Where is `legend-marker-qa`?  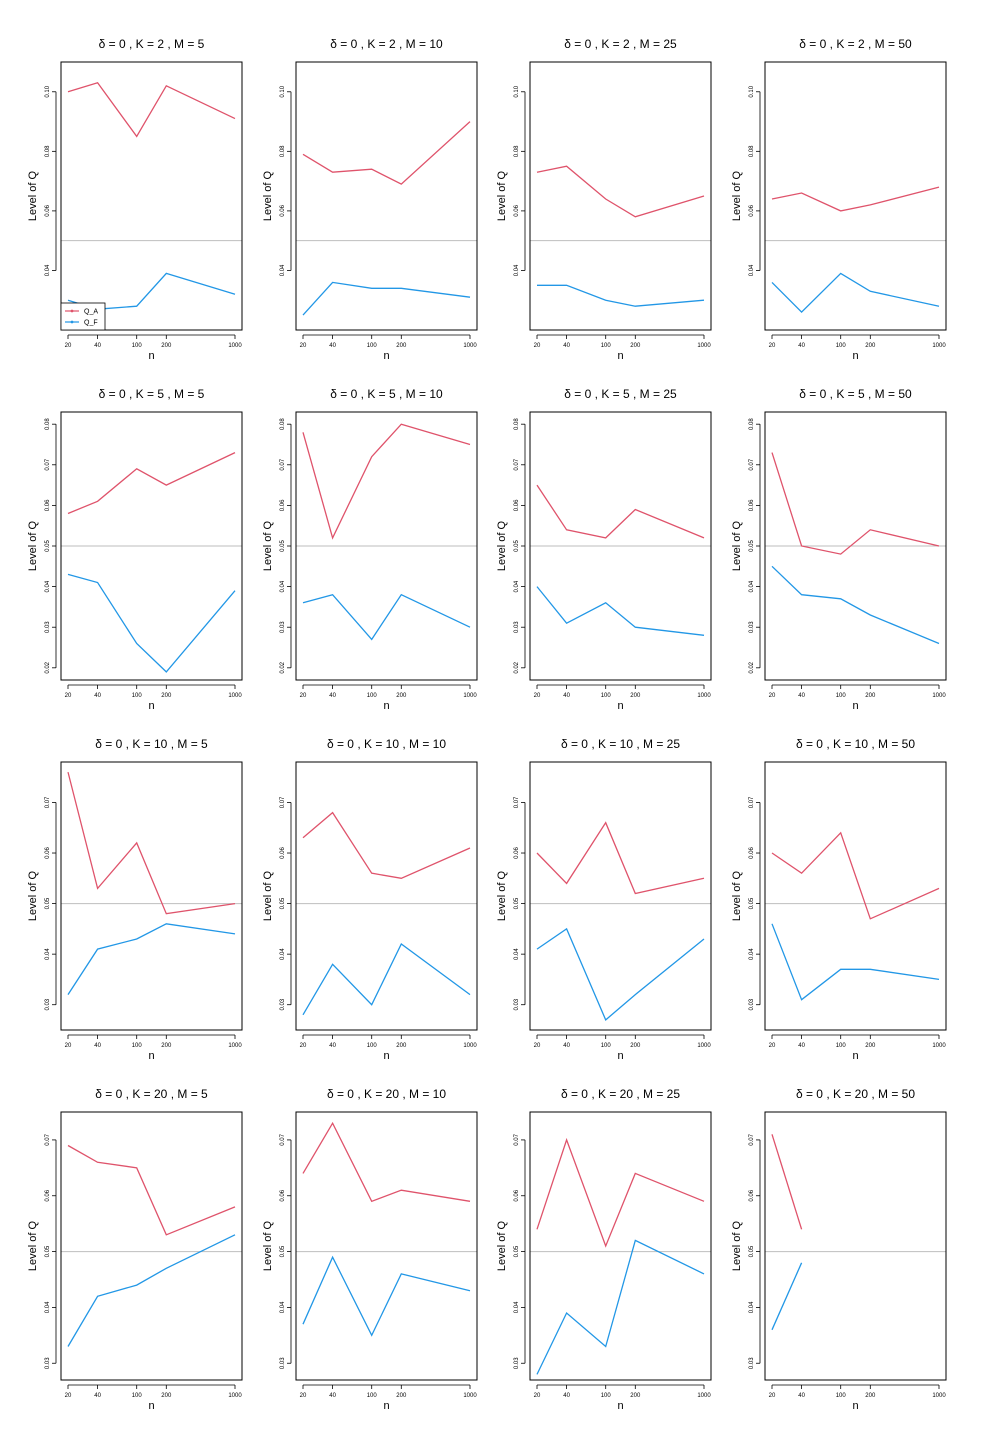 legend-marker-qa is located at coordinates (72, 311).